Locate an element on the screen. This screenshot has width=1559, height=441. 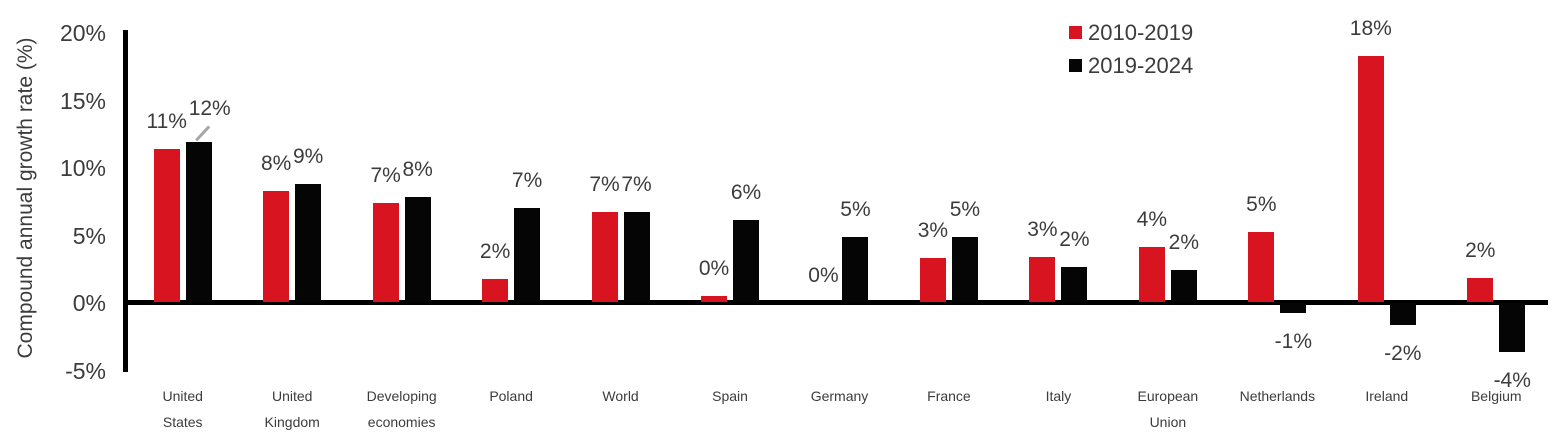
bar-2019-2024-ireland is located at coordinates (1402, 314).